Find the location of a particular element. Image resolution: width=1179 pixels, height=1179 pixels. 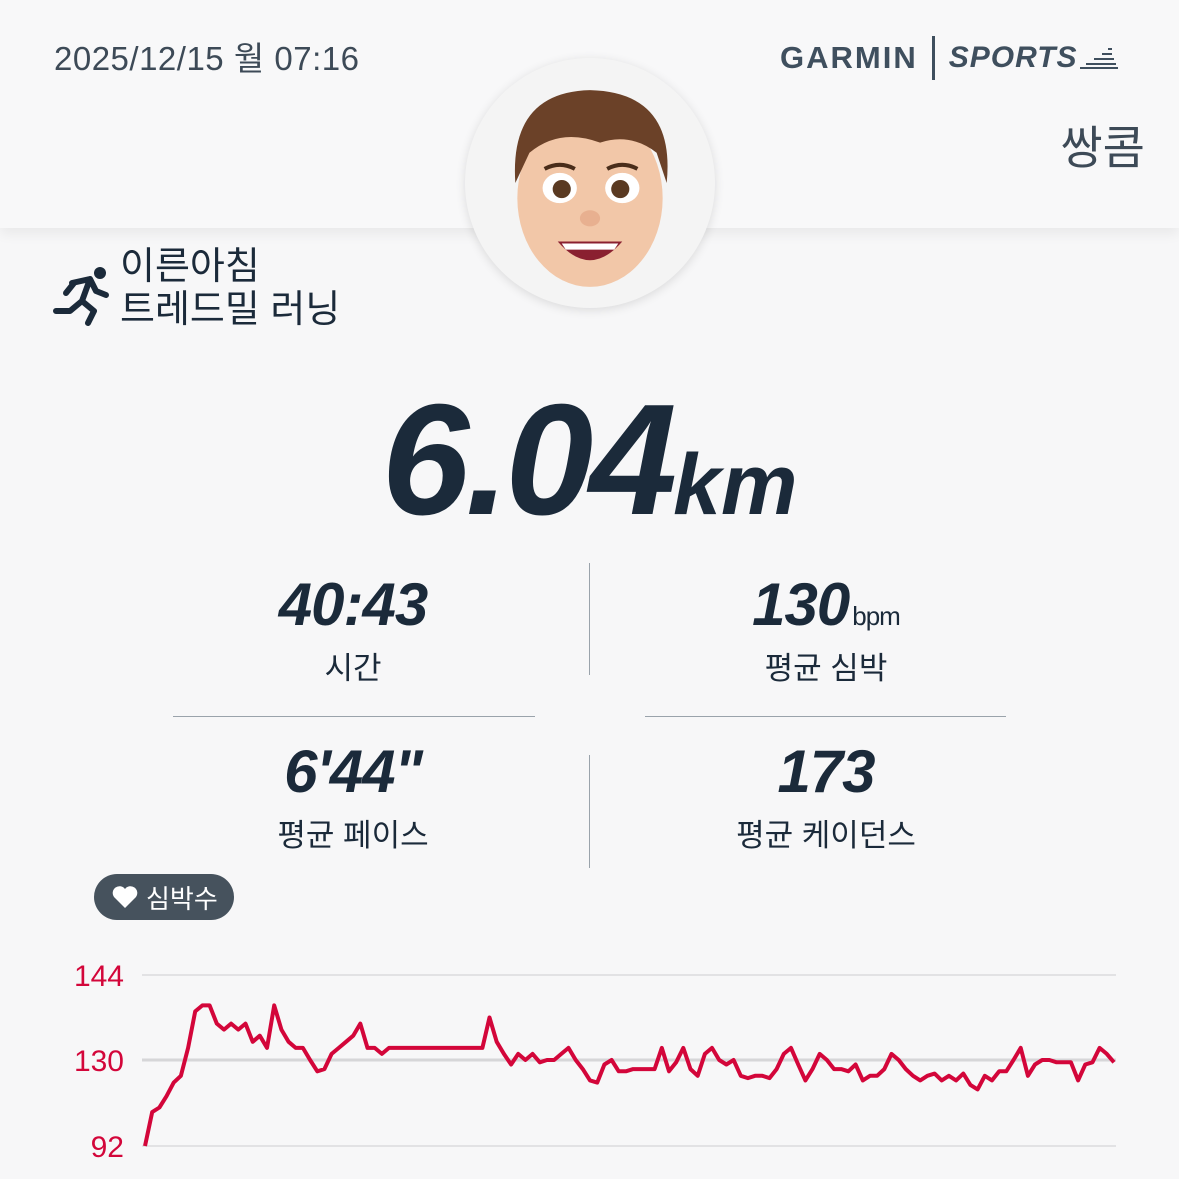

activity-name: 트레드밀 러닝 is located at coordinates (230, 310).